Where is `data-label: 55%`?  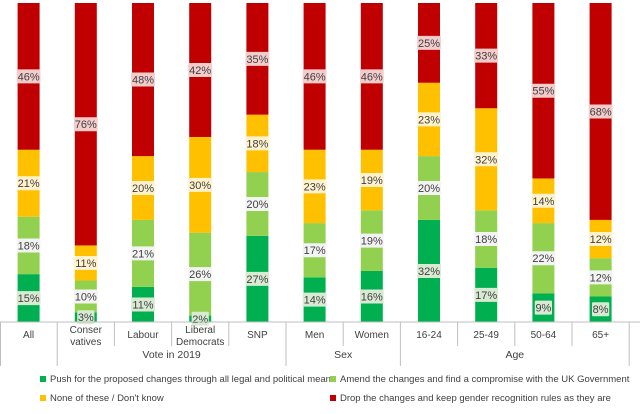
data-label: 55% is located at coordinates (543, 92).